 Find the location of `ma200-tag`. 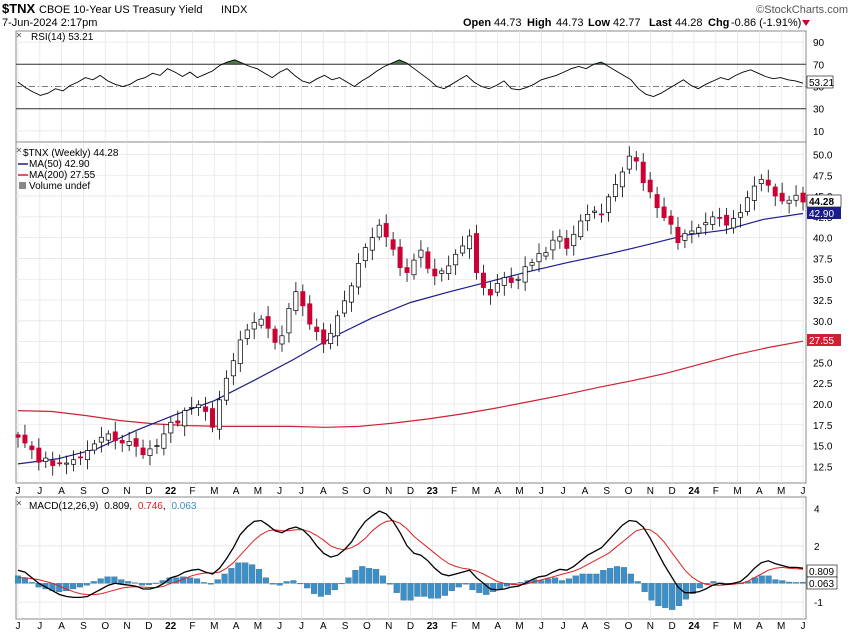

ma200-tag is located at coordinates (824, 340).